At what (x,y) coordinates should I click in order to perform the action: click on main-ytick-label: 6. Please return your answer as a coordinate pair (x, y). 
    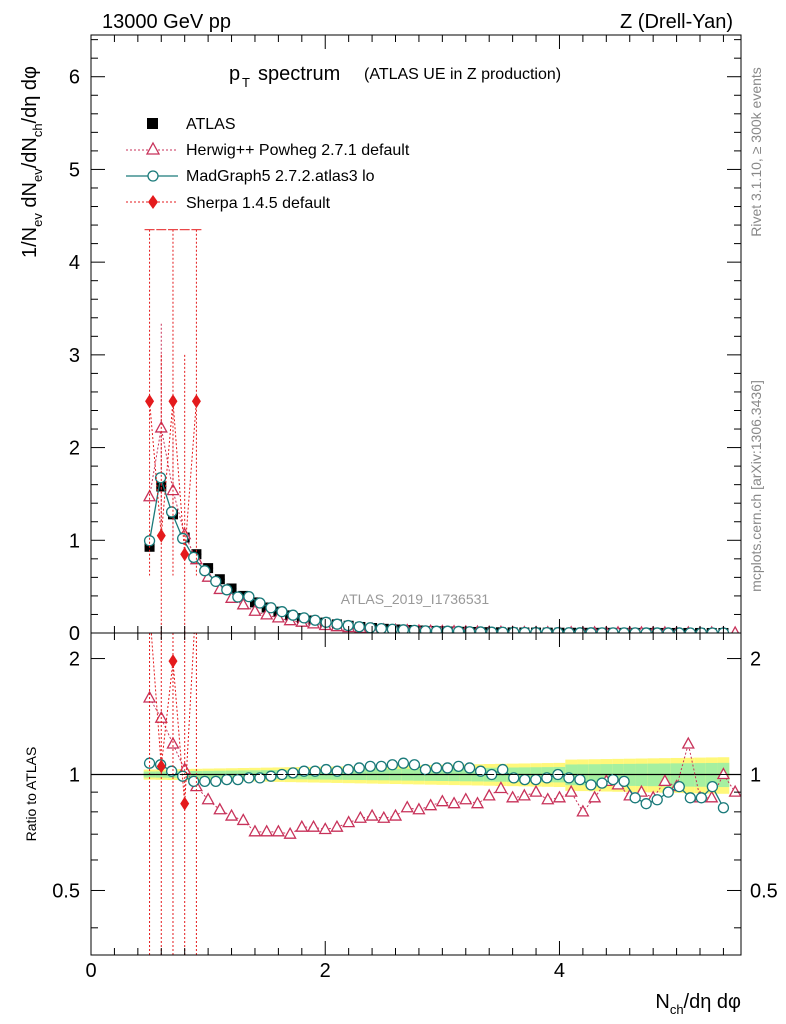
    Looking at the image, I should click on (74, 78).